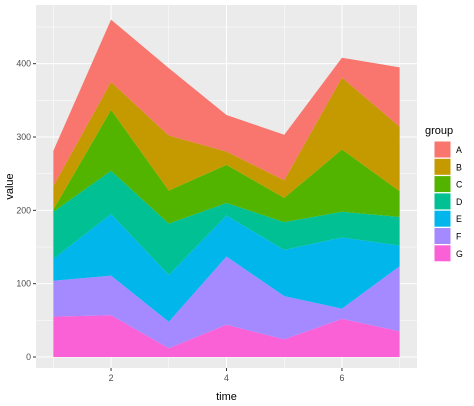  I want to click on y-tick-label: 200, so click(23, 210).